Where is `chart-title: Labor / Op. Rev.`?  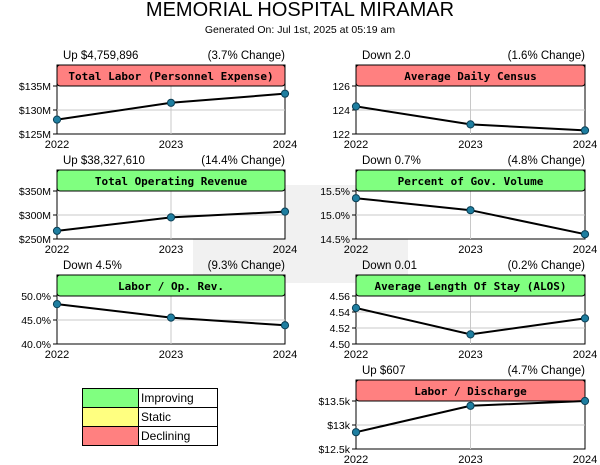 chart-title: Labor / Op. Rev. is located at coordinates (171, 286).